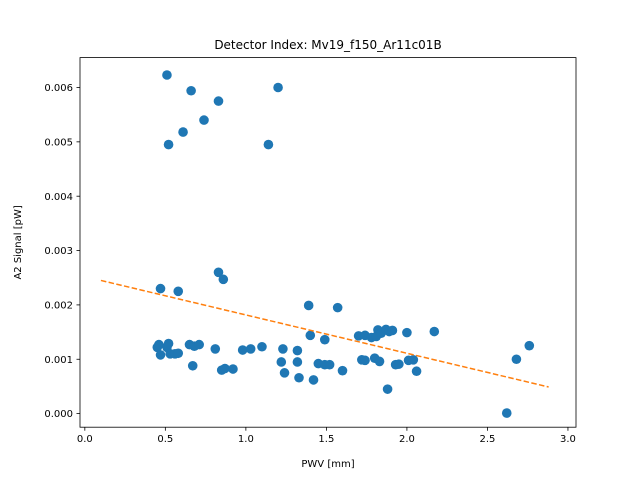  What do you see at coordinates (58, 88) in the screenshot?
I see `y-tick-label: 0.006` at bounding box center [58, 88].